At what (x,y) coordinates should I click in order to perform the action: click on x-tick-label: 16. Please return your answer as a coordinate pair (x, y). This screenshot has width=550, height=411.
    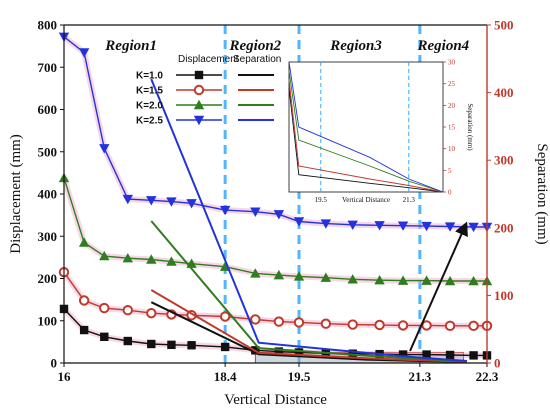
    Looking at the image, I should click on (65, 376).